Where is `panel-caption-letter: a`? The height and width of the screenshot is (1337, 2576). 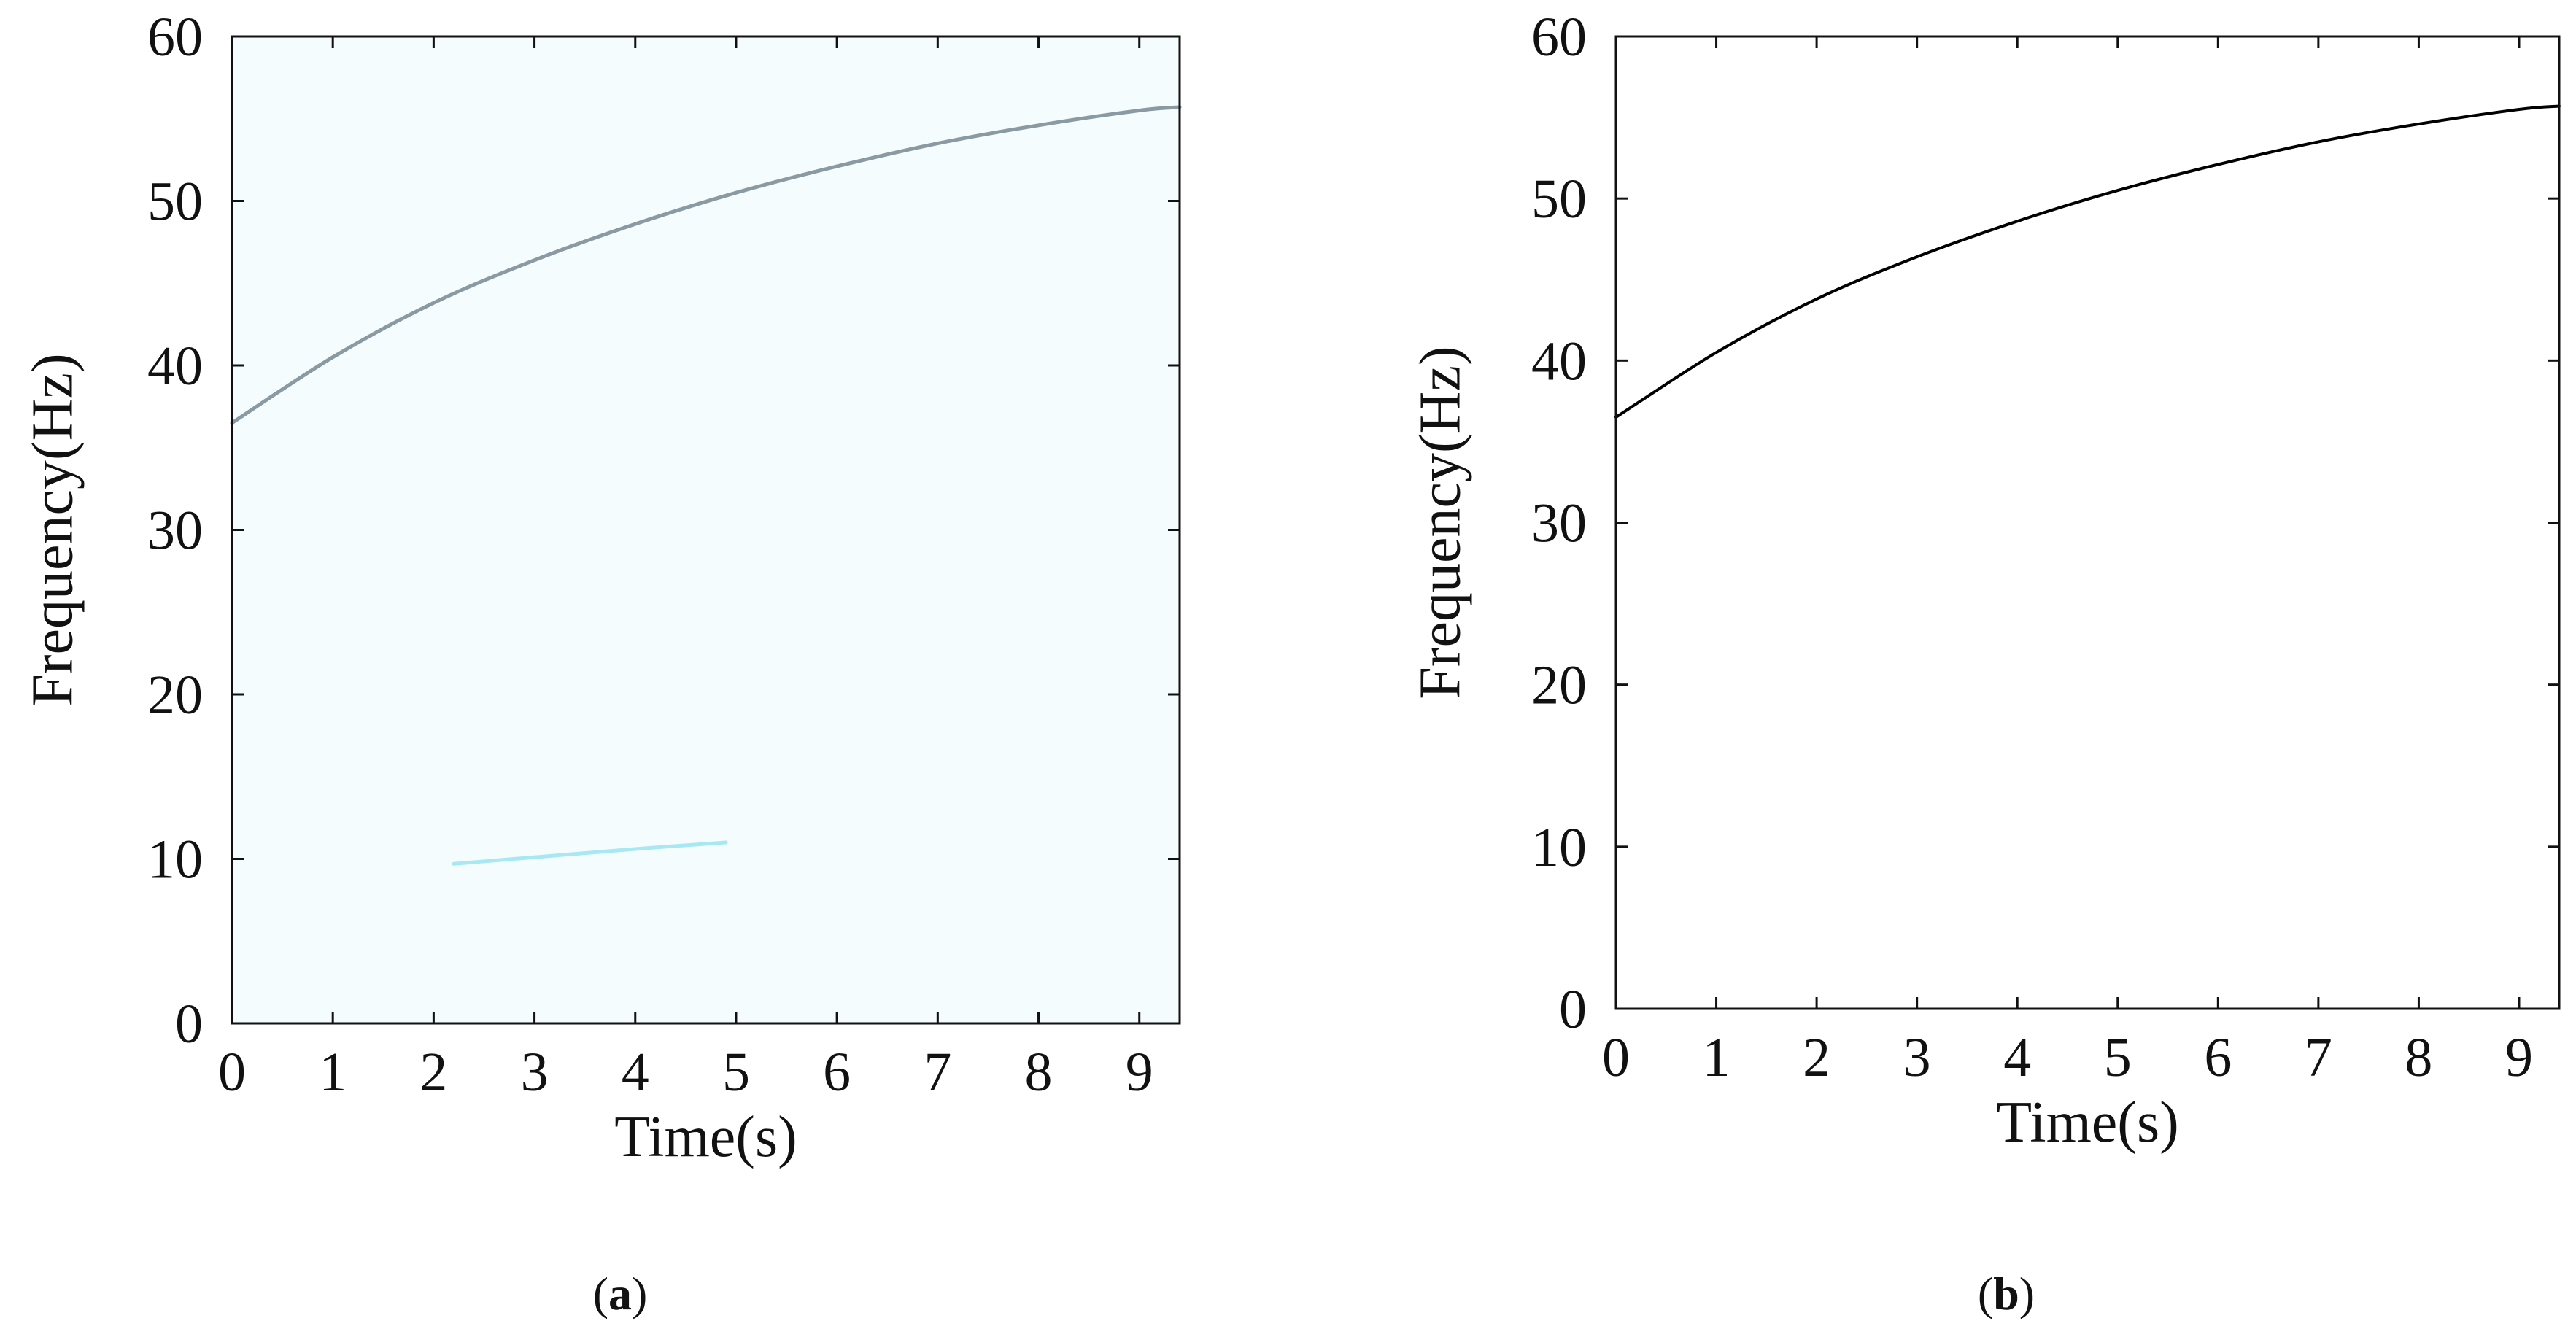
panel-caption-letter: a is located at coordinates (620, 1293).